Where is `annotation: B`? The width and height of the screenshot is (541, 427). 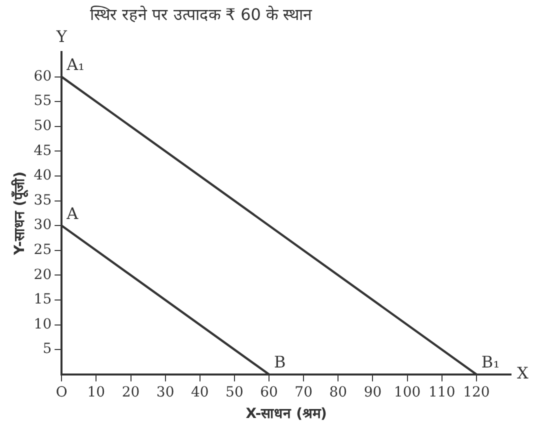
annotation: B is located at coordinates (280, 362).